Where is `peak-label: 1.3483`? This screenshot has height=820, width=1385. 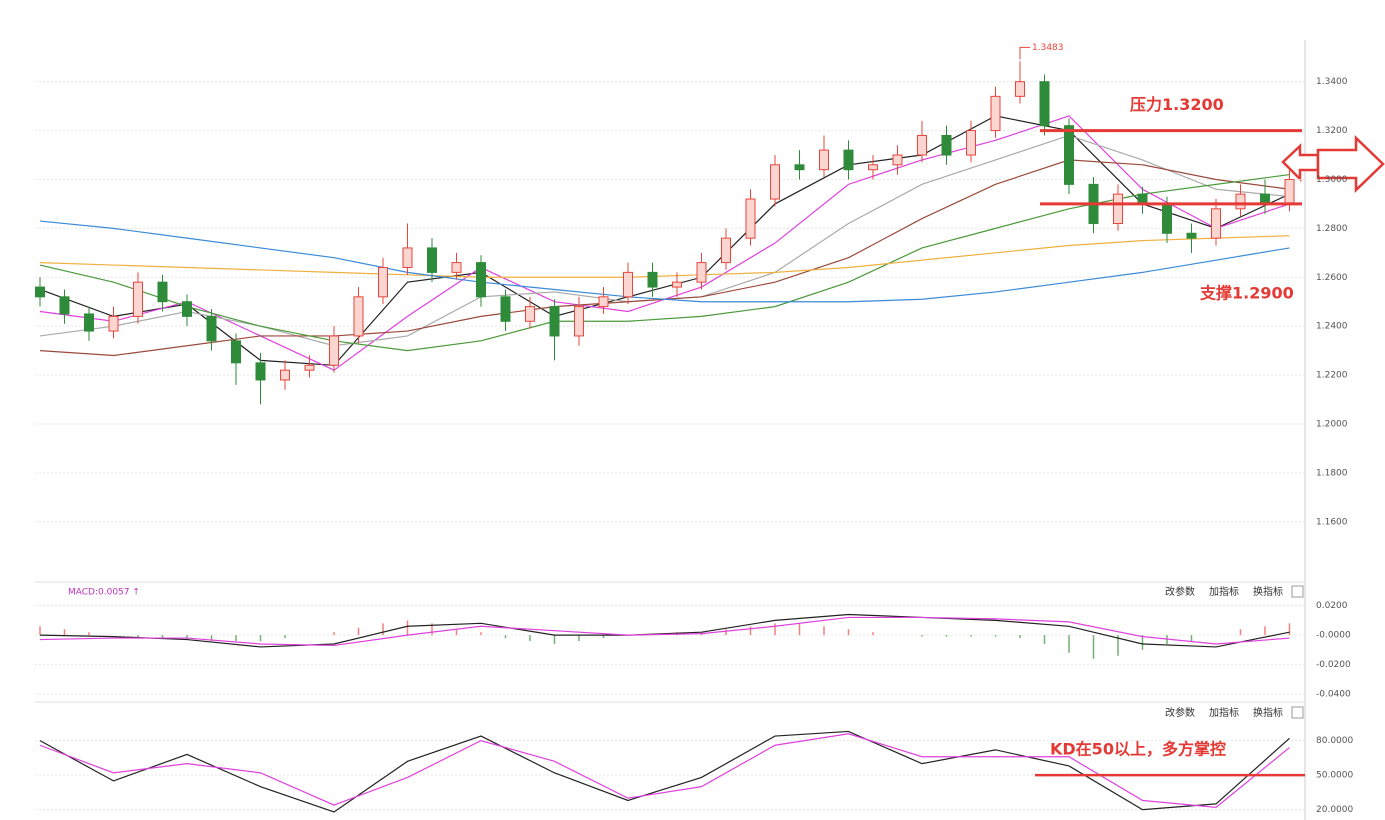
peak-label: 1.3483 is located at coordinates (1048, 48).